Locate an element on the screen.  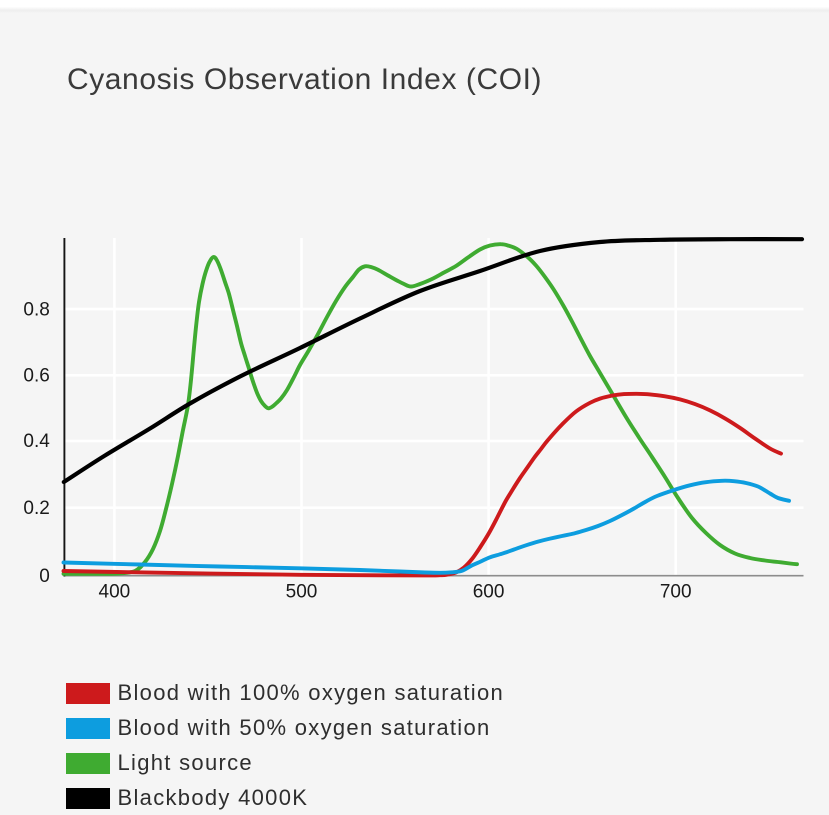
svg-text: 0.4 is located at coordinates (36, 441).